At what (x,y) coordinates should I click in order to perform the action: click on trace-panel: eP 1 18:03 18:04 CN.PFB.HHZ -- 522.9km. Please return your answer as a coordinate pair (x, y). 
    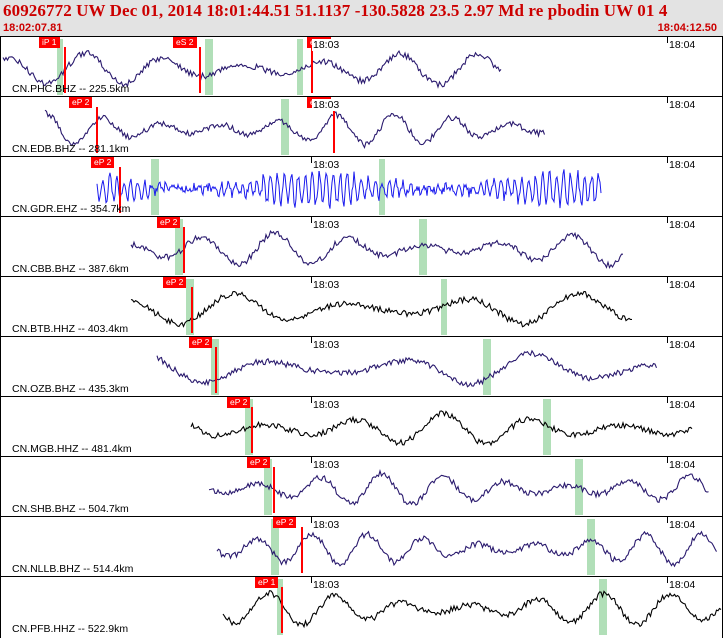
    Looking at the image, I should click on (361, 606).